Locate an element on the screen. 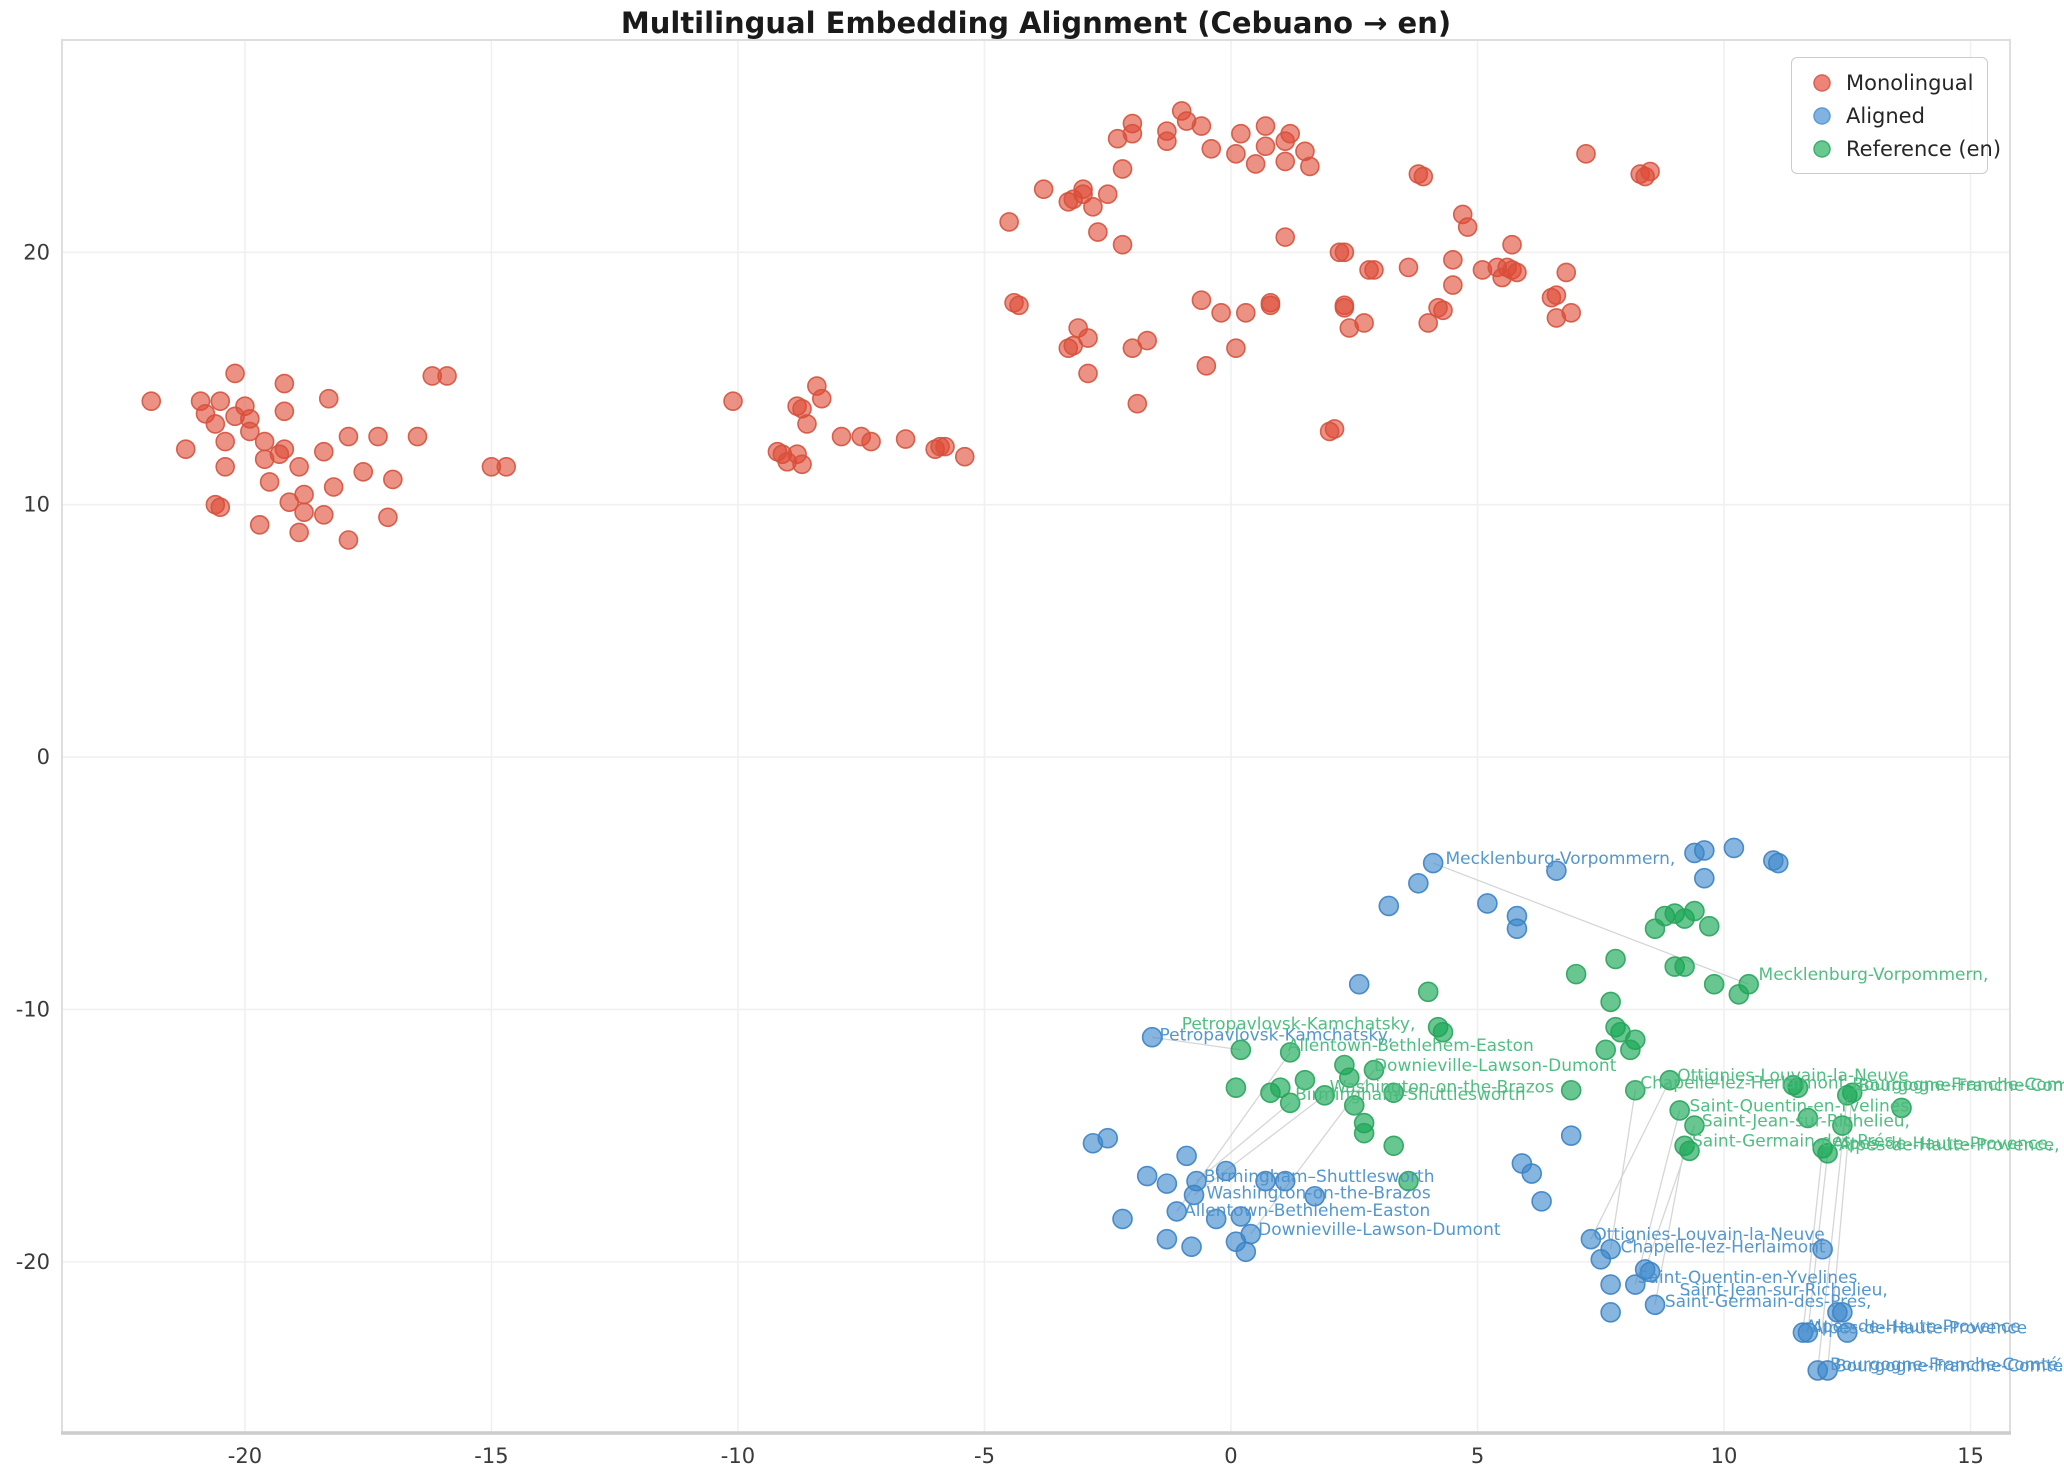 The image size is (2064, 1483). annotation-label: Downieville-Lawson-Dumont is located at coordinates (1495, 1066).